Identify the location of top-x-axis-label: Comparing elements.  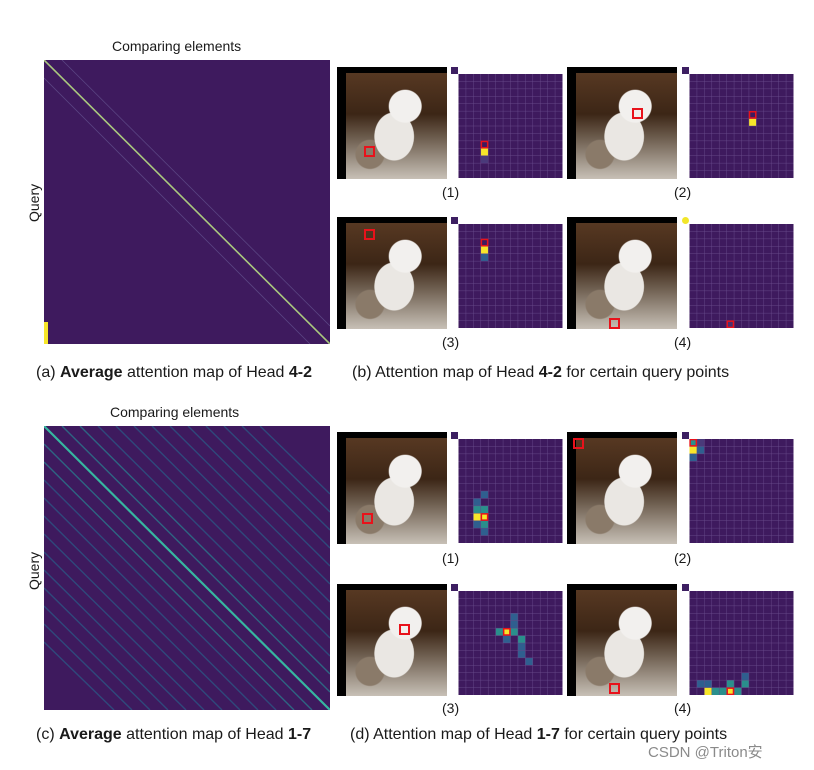
(177, 46).